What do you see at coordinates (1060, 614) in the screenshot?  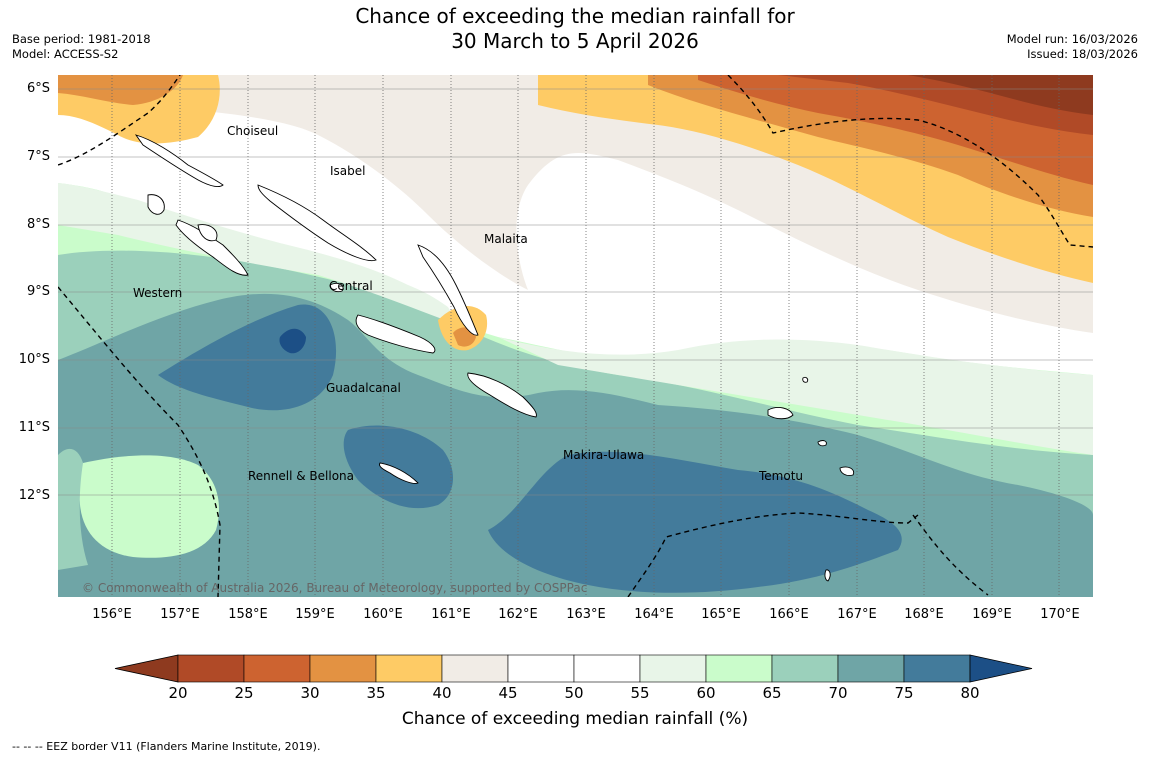 I see `lon-label-170: 170°E` at bounding box center [1060, 614].